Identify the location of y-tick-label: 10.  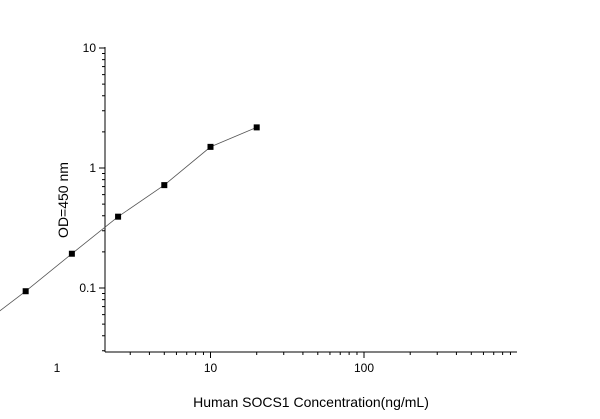
(90, 48).